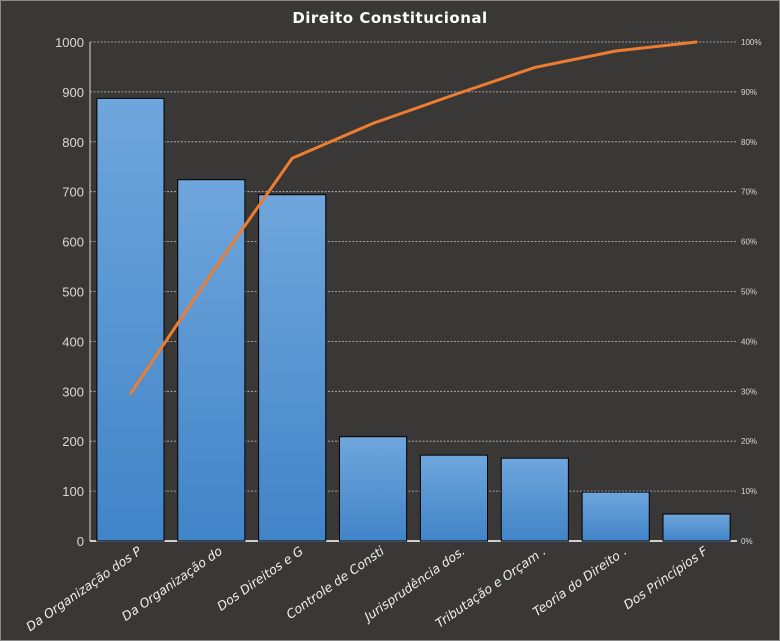  Describe the element at coordinates (73, 142) in the screenshot. I see `y-tick-label: 800` at that location.